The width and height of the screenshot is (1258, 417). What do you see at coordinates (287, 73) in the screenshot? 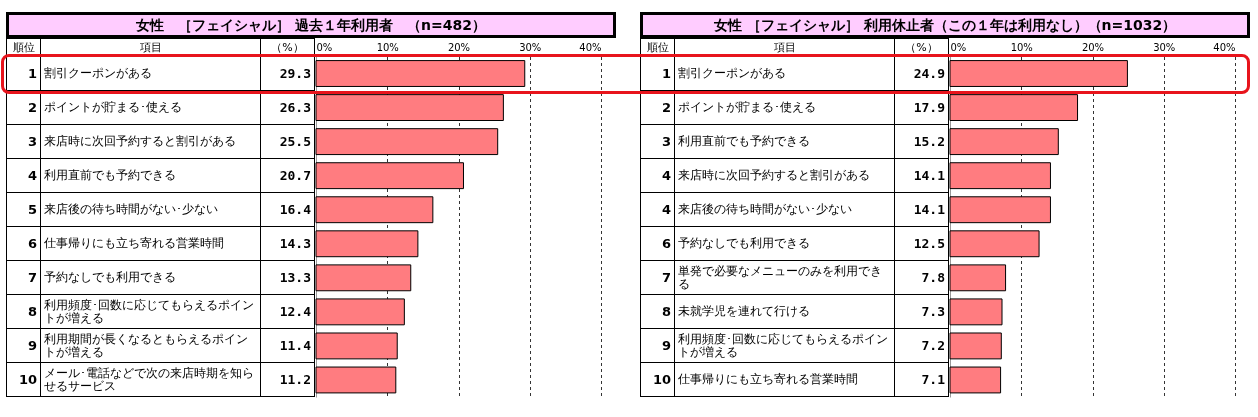
I see `data-label: 29.3` at bounding box center [287, 73].